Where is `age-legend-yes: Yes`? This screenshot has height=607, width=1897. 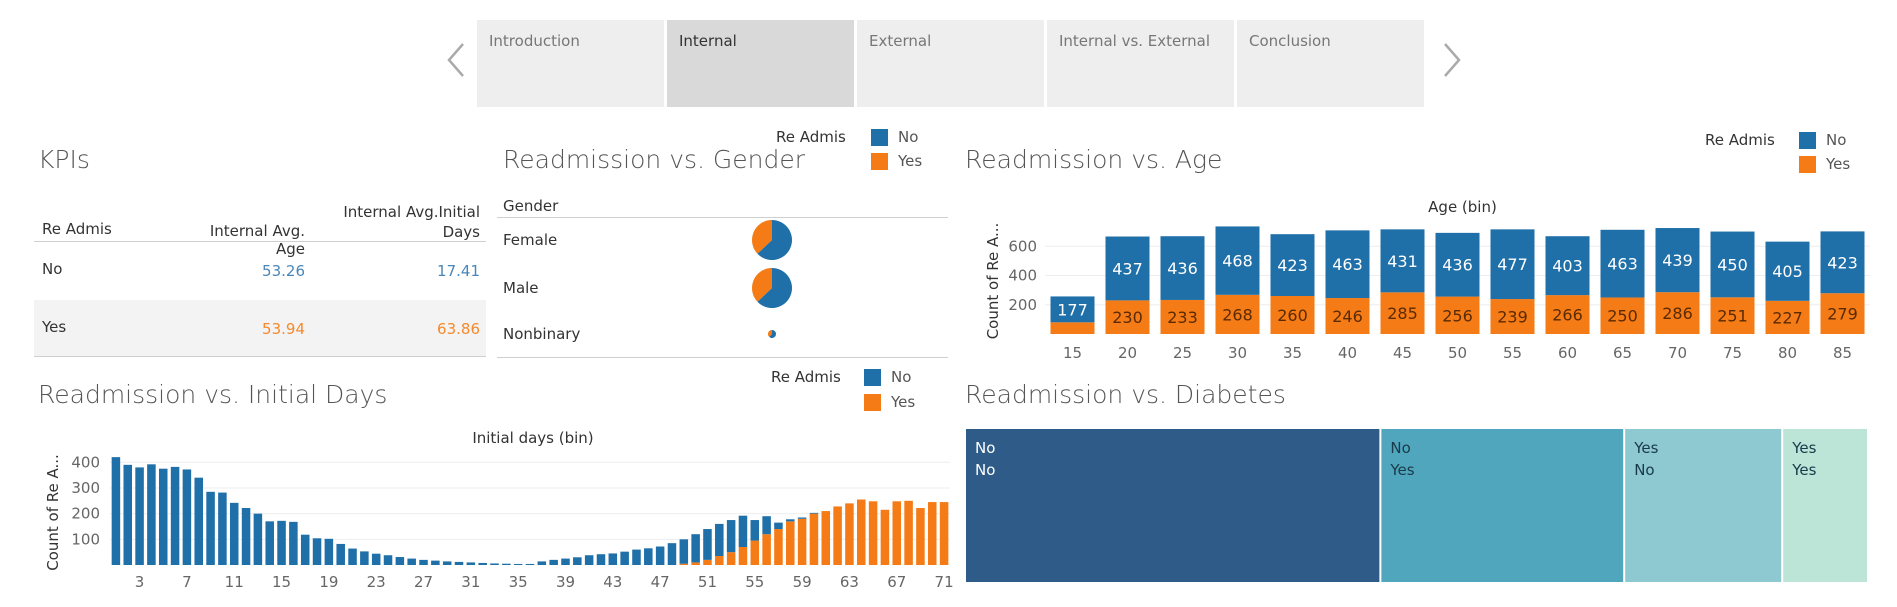 age-legend-yes: Yes is located at coordinates (1824, 164).